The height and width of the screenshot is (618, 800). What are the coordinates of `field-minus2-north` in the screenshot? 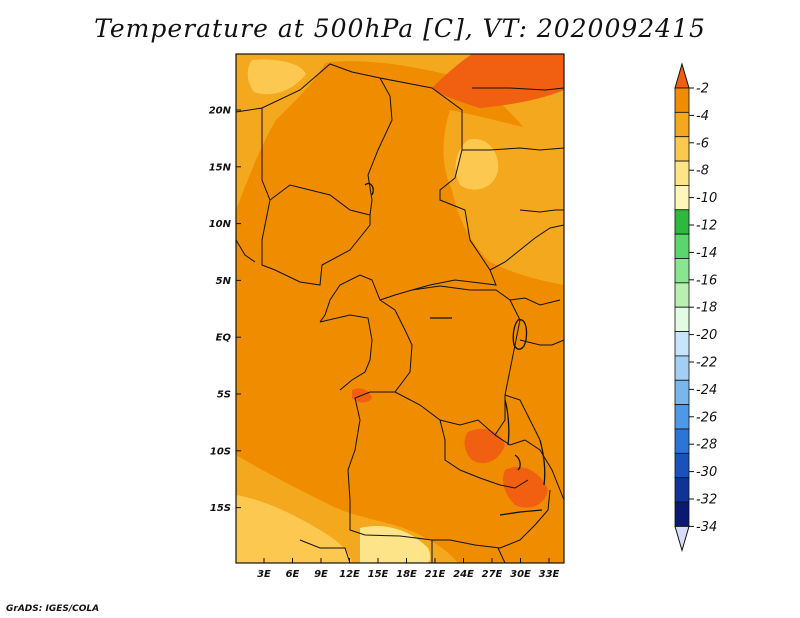 It's located at (498, 81).